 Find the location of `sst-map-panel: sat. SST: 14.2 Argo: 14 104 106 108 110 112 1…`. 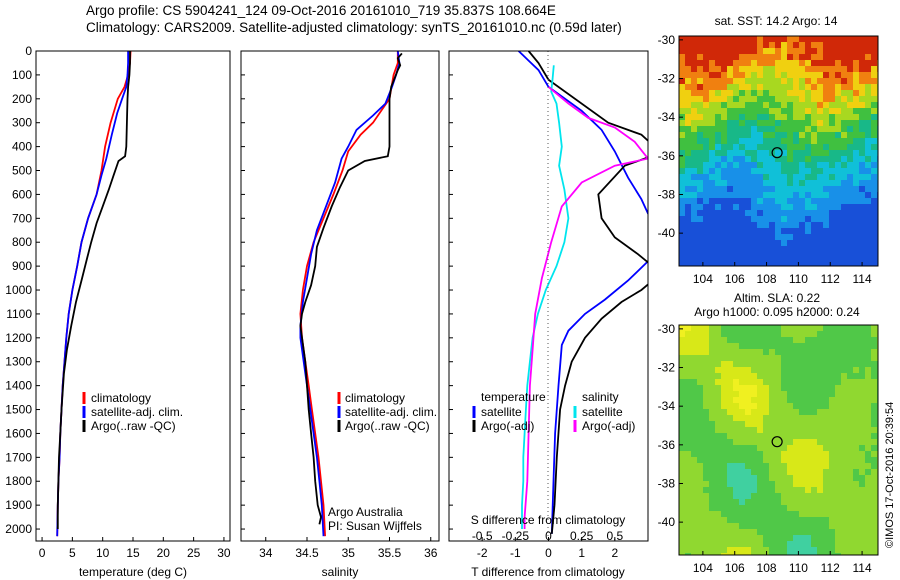

sst-map-panel: sat. SST: 14.2 Argo: 14 104 106 108 110 112 1… is located at coordinates (768, 150).